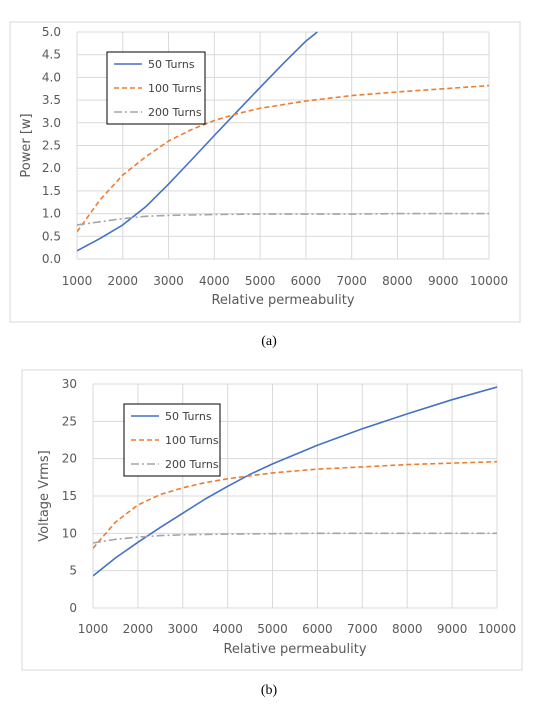 The image size is (538, 706). I want to click on y-tick-label: 25, so click(69, 421).